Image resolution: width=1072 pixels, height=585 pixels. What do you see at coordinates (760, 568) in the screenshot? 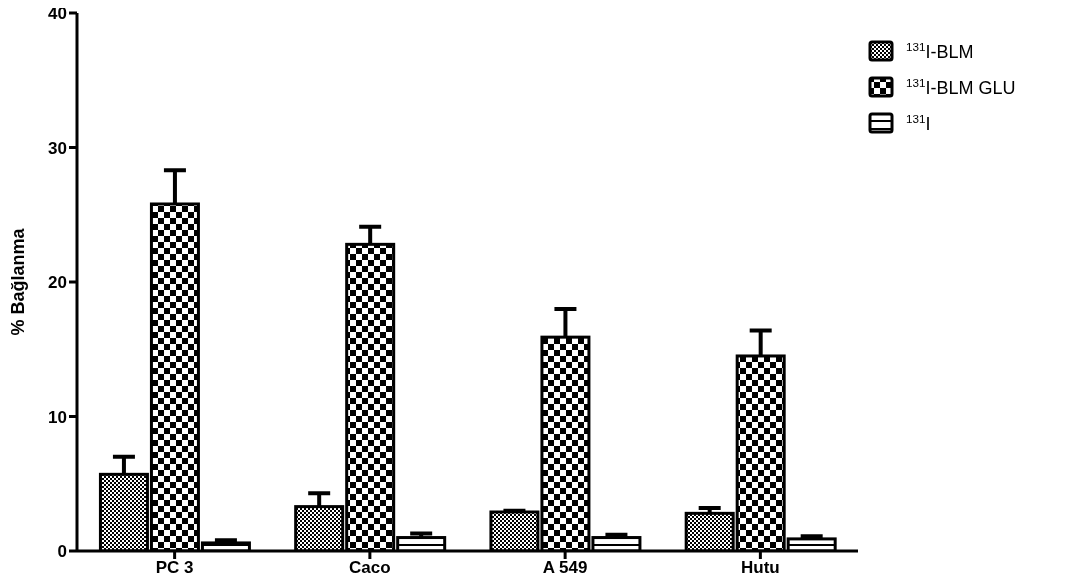
I see `x-tick-label: Hutu` at bounding box center [760, 568].